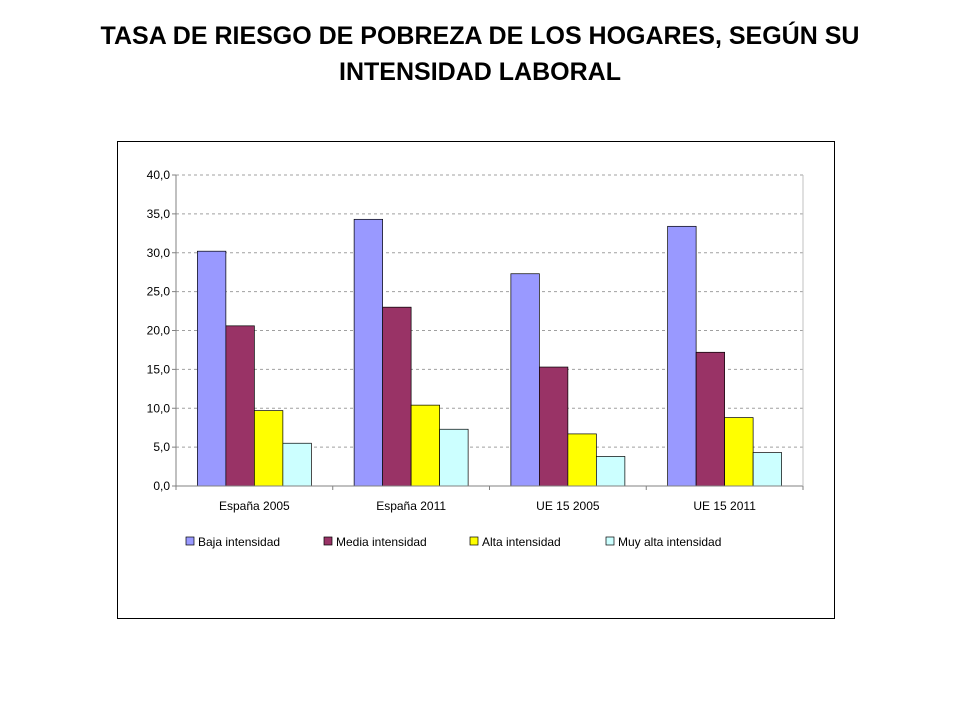 This screenshot has width=960, height=720. Describe the element at coordinates (159, 408) in the screenshot. I see `y-tick-label: 10,0` at that location.